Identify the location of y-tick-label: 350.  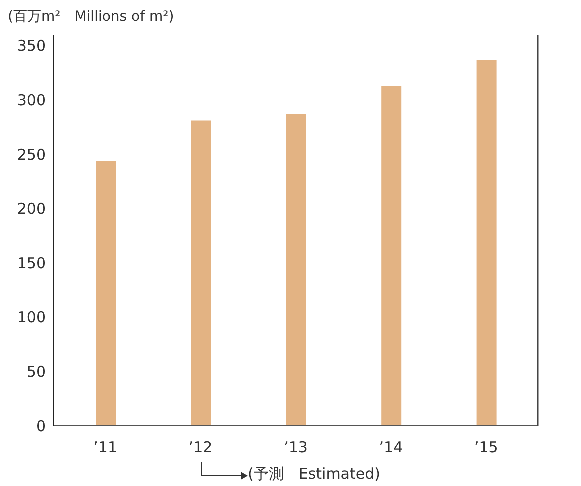
(31, 46).